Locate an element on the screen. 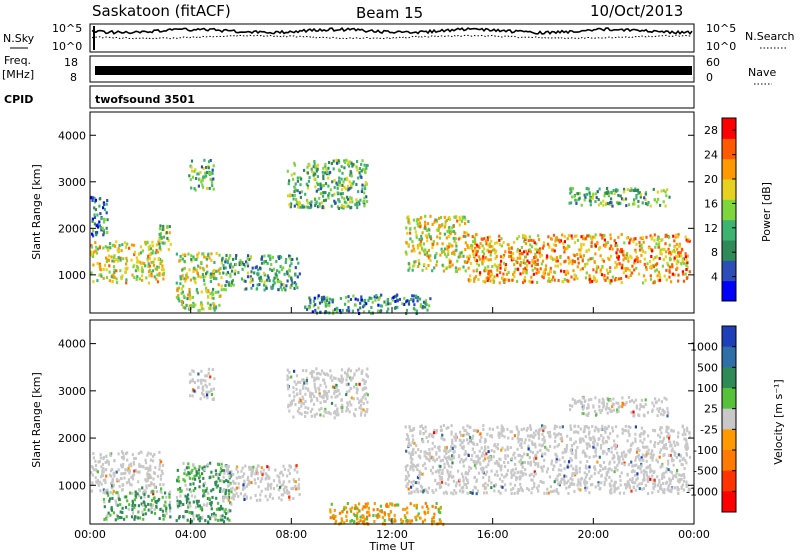 This screenshot has height=554, width=800. colorbar-swatch is located at coordinates (729, 169).